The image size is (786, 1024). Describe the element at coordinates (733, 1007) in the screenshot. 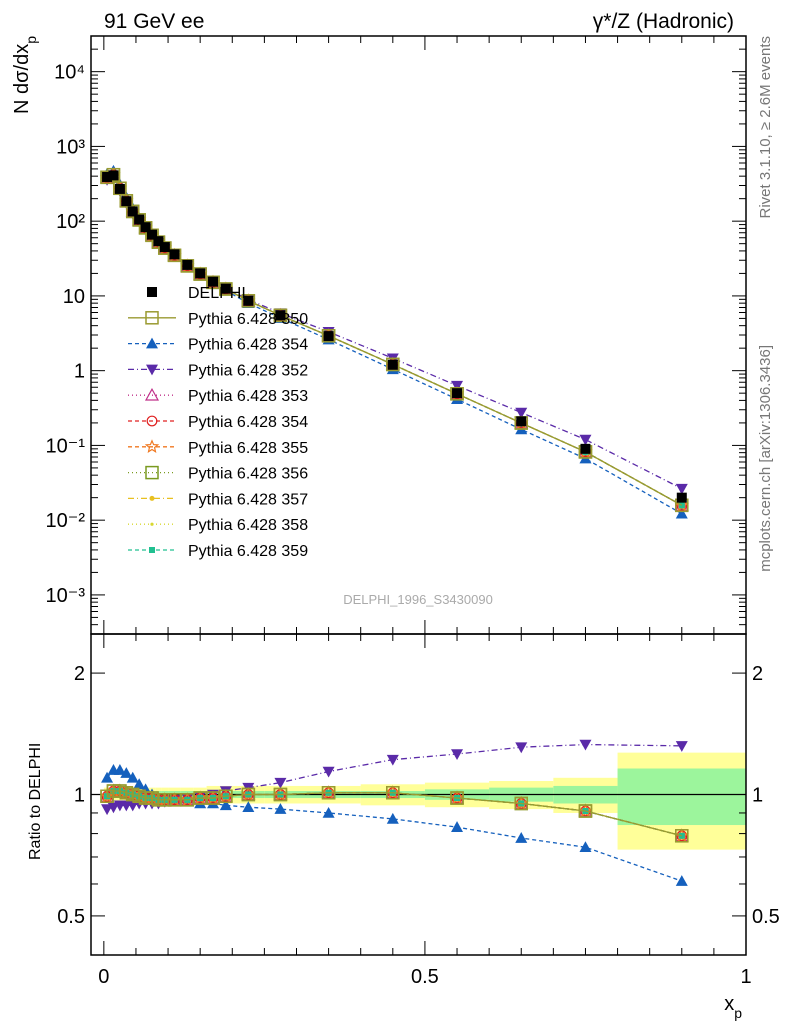

I see `x-axis-label: xp` at that location.